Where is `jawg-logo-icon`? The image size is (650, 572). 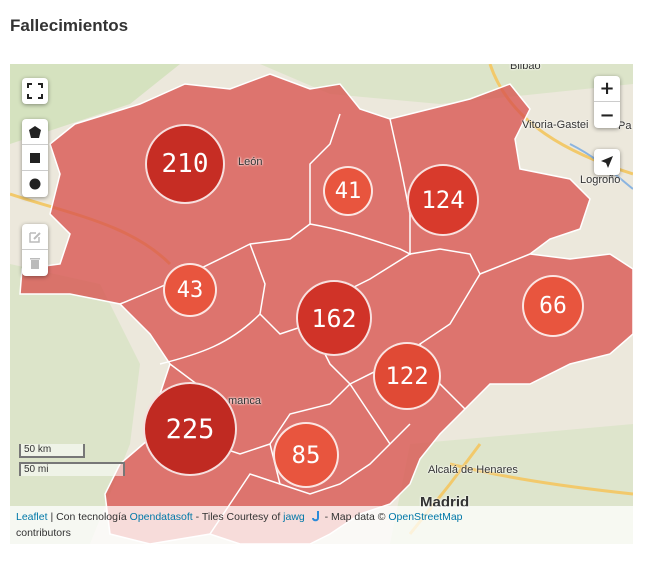
jawg-logo-icon is located at coordinates (315, 516).